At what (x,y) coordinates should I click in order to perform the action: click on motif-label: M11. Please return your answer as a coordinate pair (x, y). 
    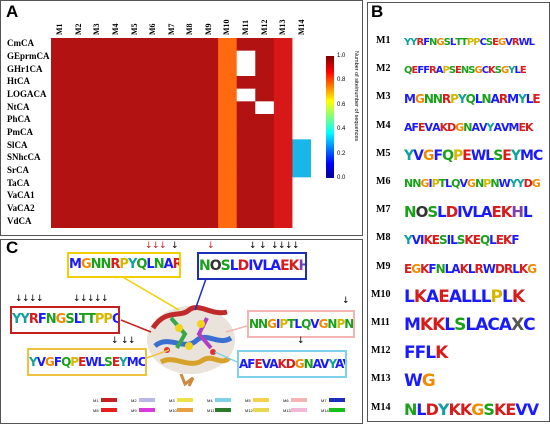
    Looking at the image, I should click on (380, 322).